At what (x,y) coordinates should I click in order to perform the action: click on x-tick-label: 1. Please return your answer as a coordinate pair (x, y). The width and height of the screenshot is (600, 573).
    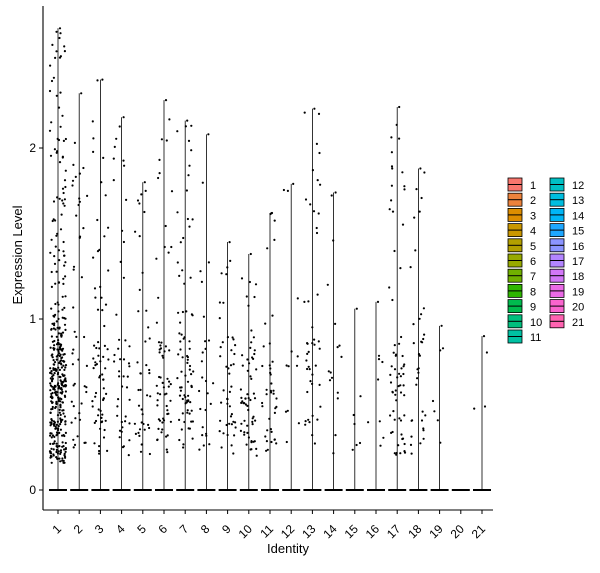
    Looking at the image, I should click on (56, 529).